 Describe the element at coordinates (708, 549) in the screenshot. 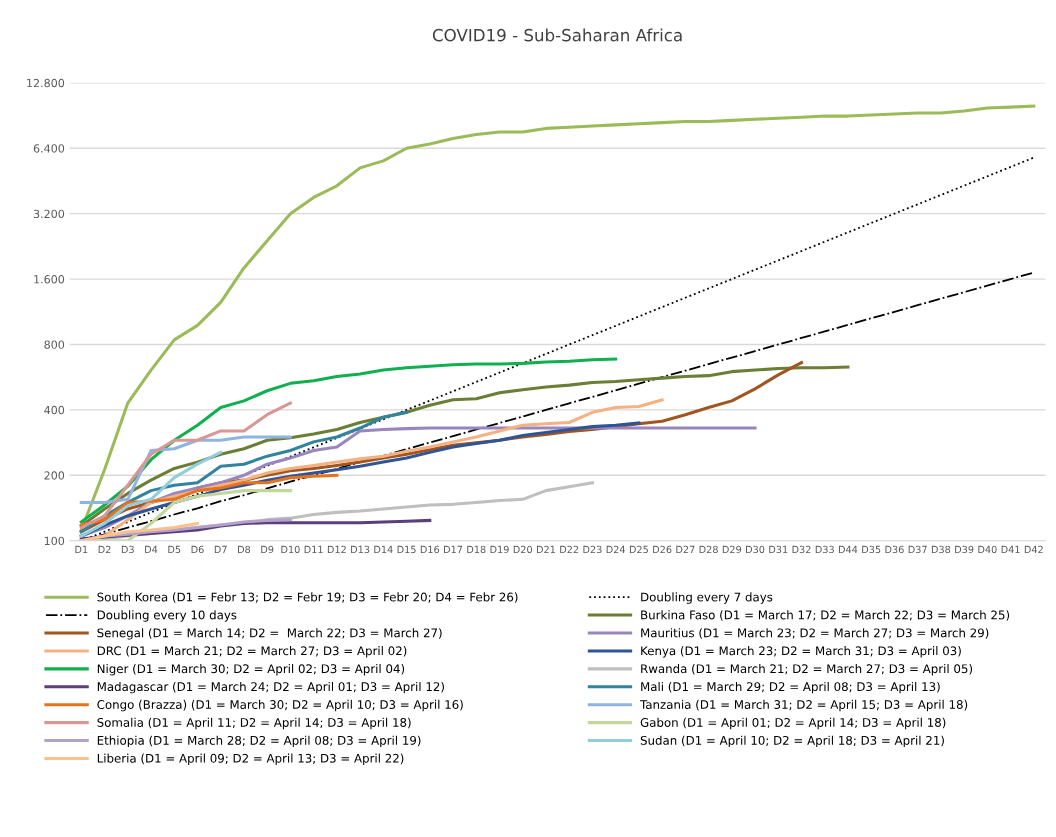

I see `x-tick-label: D28` at that location.